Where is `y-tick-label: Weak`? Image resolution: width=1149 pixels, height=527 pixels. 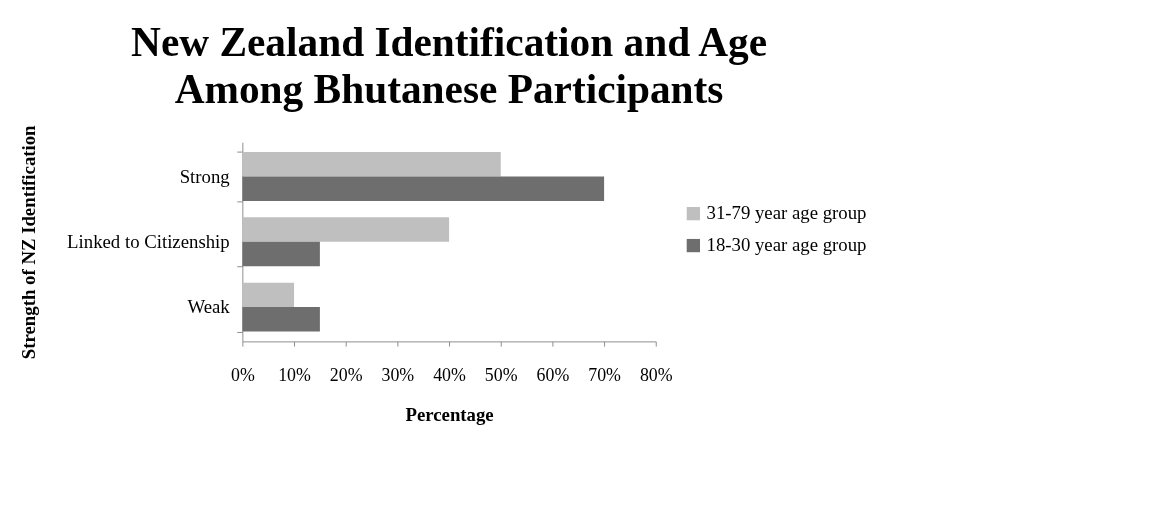 y-tick-label: Weak is located at coordinates (209, 307).